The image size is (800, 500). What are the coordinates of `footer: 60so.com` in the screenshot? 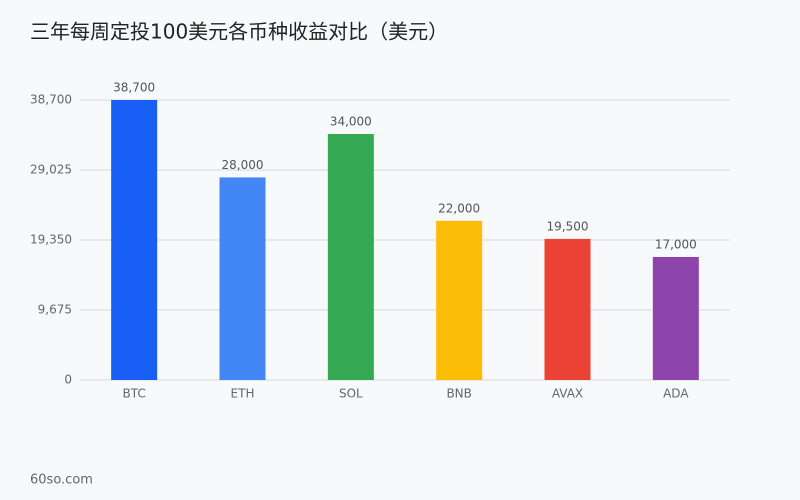 It's located at (61, 480).